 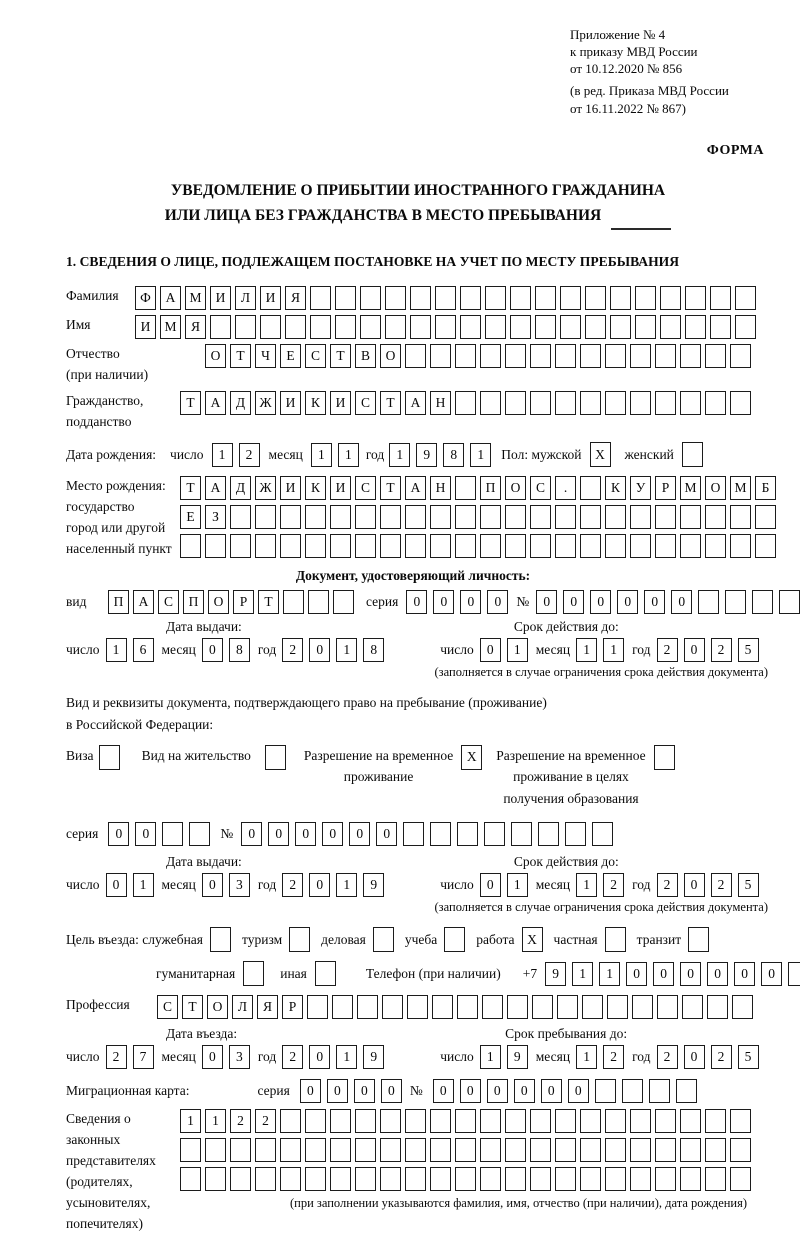 What do you see at coordinates (109, 757) in the screenshot?
I see `checkbox-visa` at bounding box center [109, 757].